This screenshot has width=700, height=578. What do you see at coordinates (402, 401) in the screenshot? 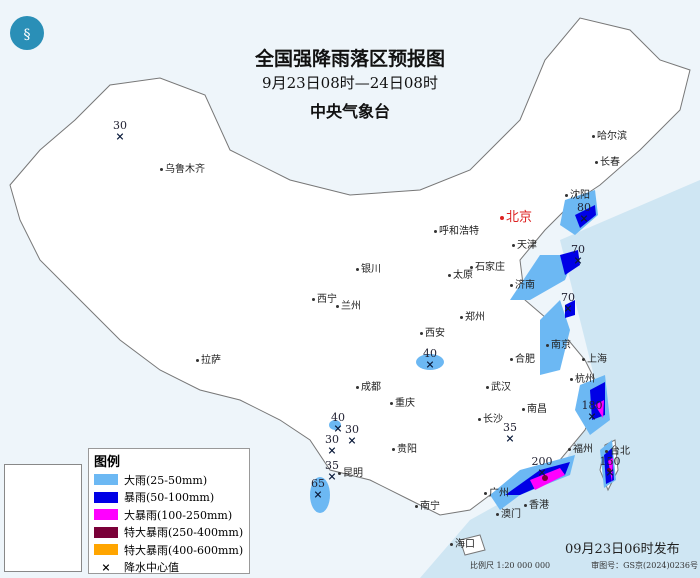
I see `city-label: 重庆` at bounding box center [402, 401].